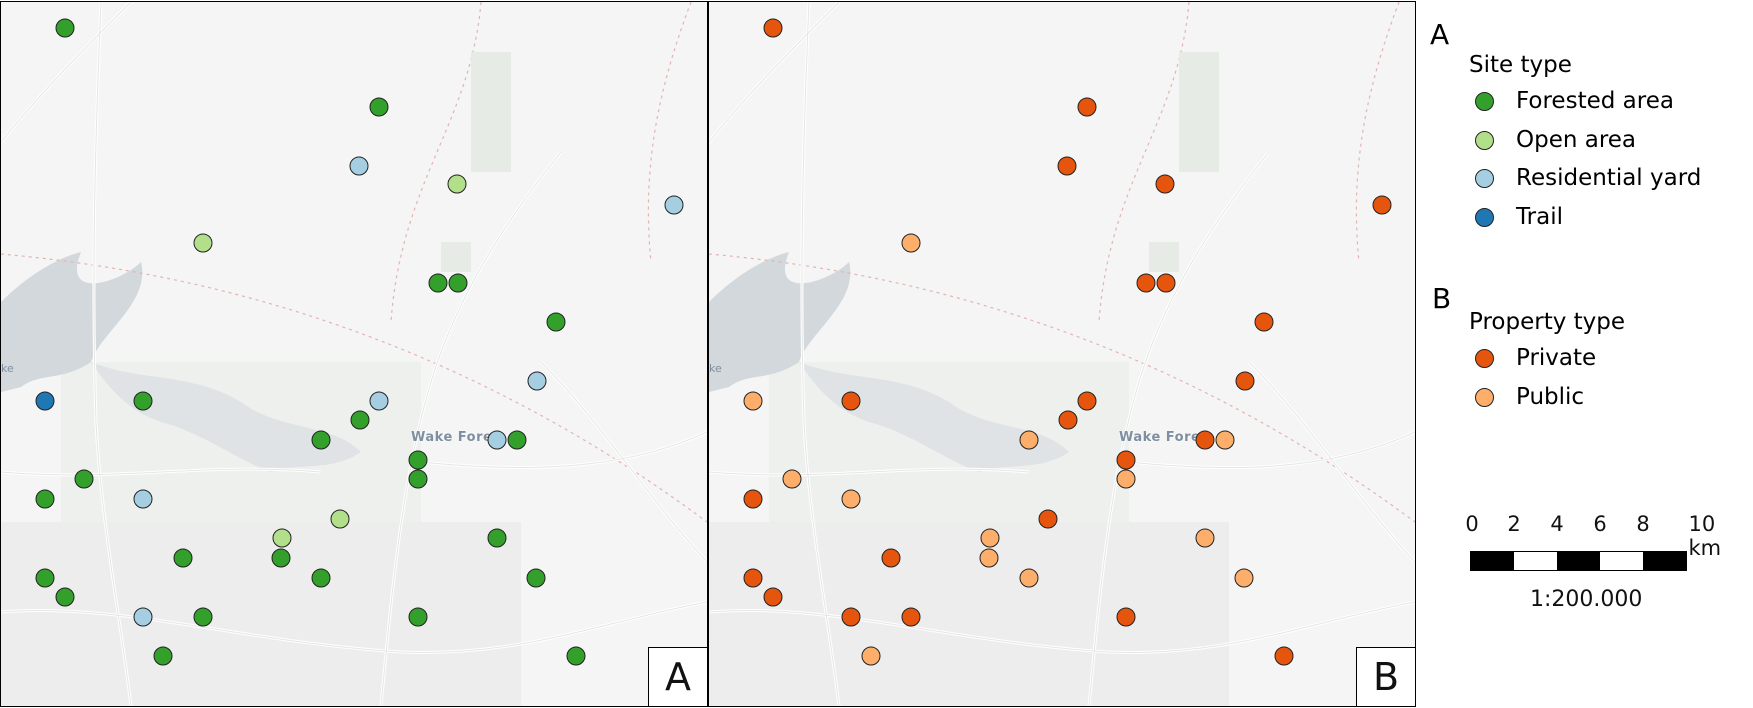 The width and height of the screenshot is (1753, 708). Describe the element at coordinates (1472, 524) in the screenshot. I see `scale-label-0: 0` at that location.